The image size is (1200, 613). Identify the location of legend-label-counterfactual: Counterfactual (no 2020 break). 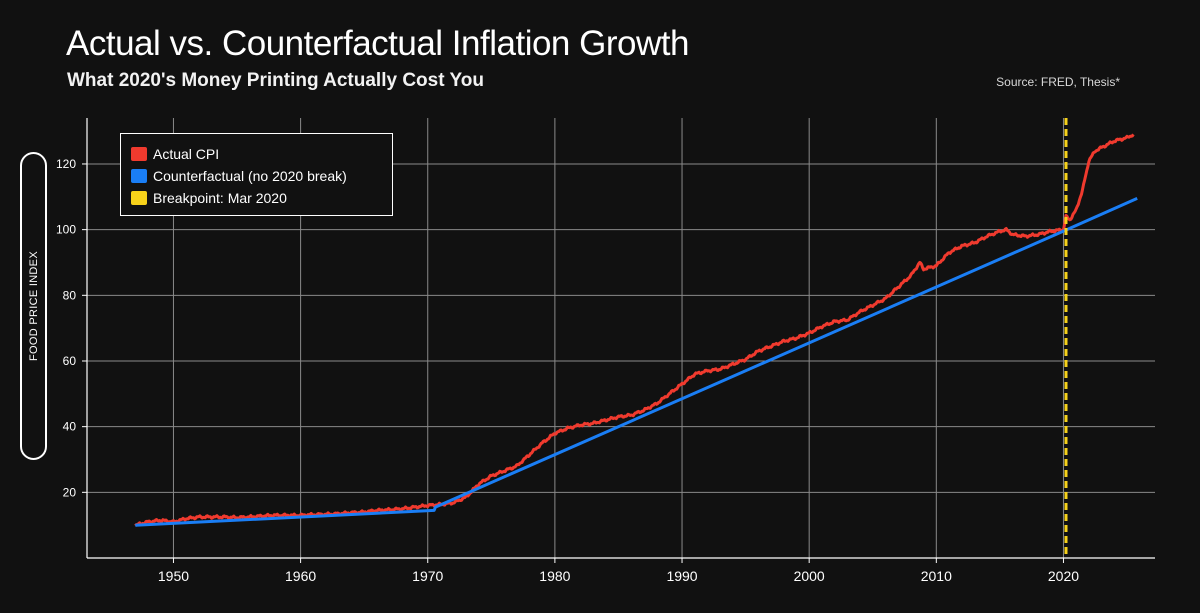
(250, 176).